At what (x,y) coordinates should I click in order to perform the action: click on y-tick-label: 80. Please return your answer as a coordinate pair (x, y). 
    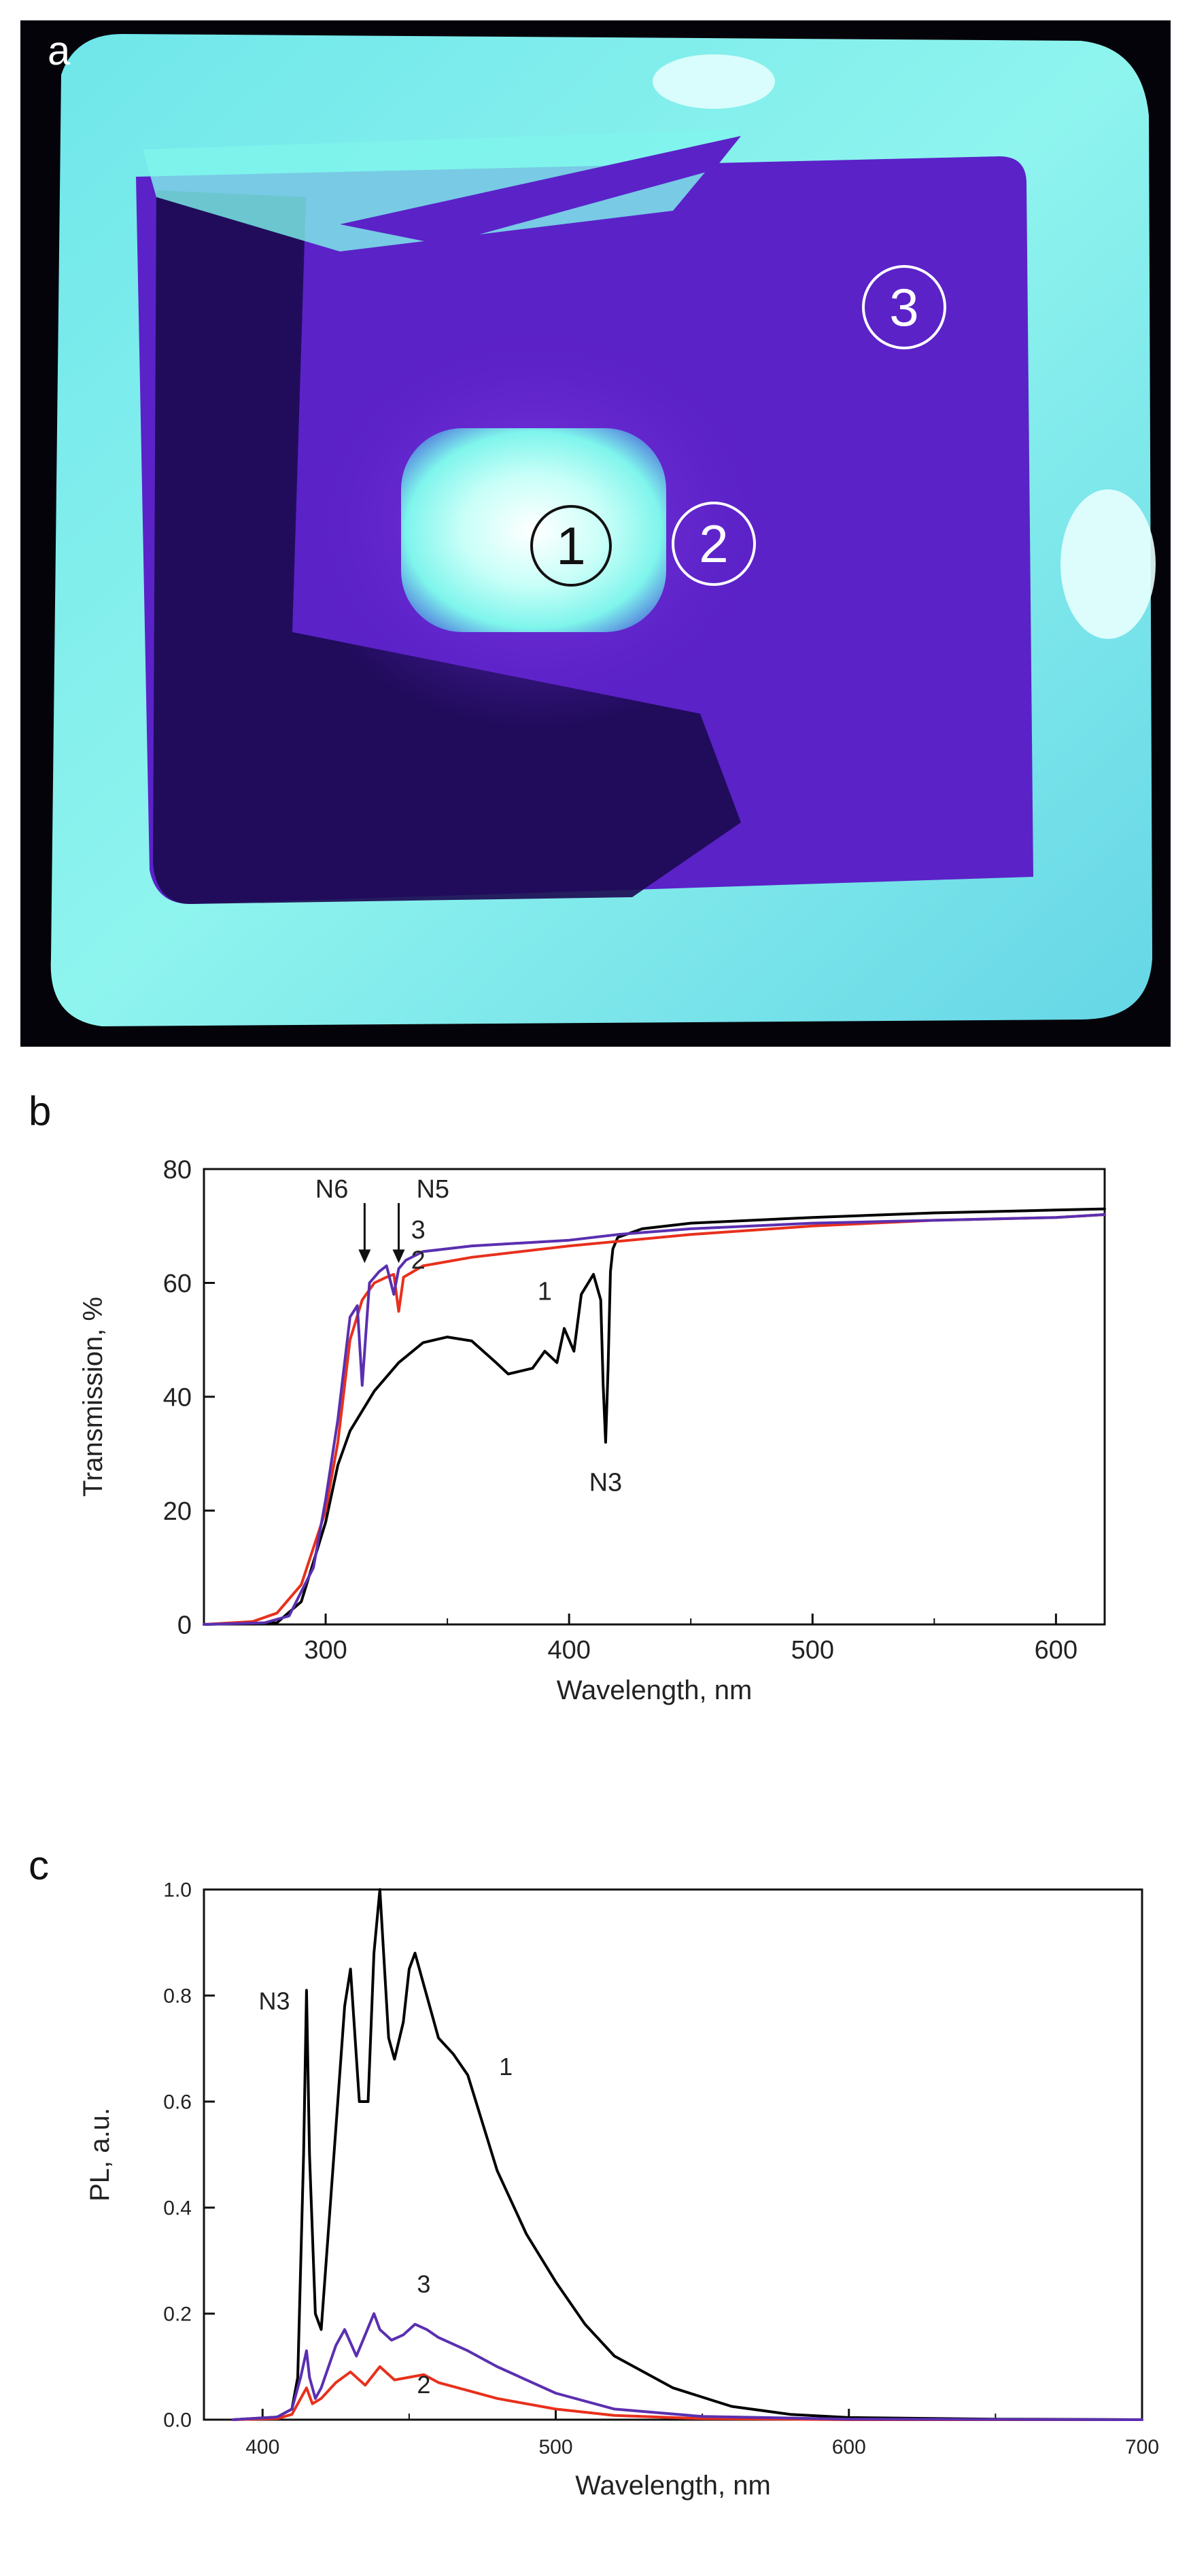
    Looking at the image, I should click on (177, 1169).